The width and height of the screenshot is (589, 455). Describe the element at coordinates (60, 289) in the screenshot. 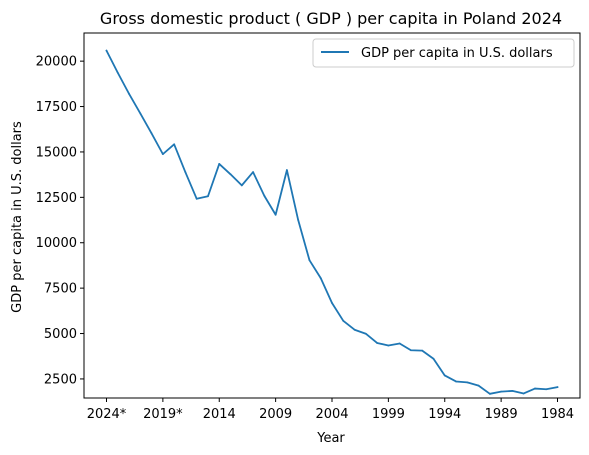

I see `y-tick-label: 7500` at that location.